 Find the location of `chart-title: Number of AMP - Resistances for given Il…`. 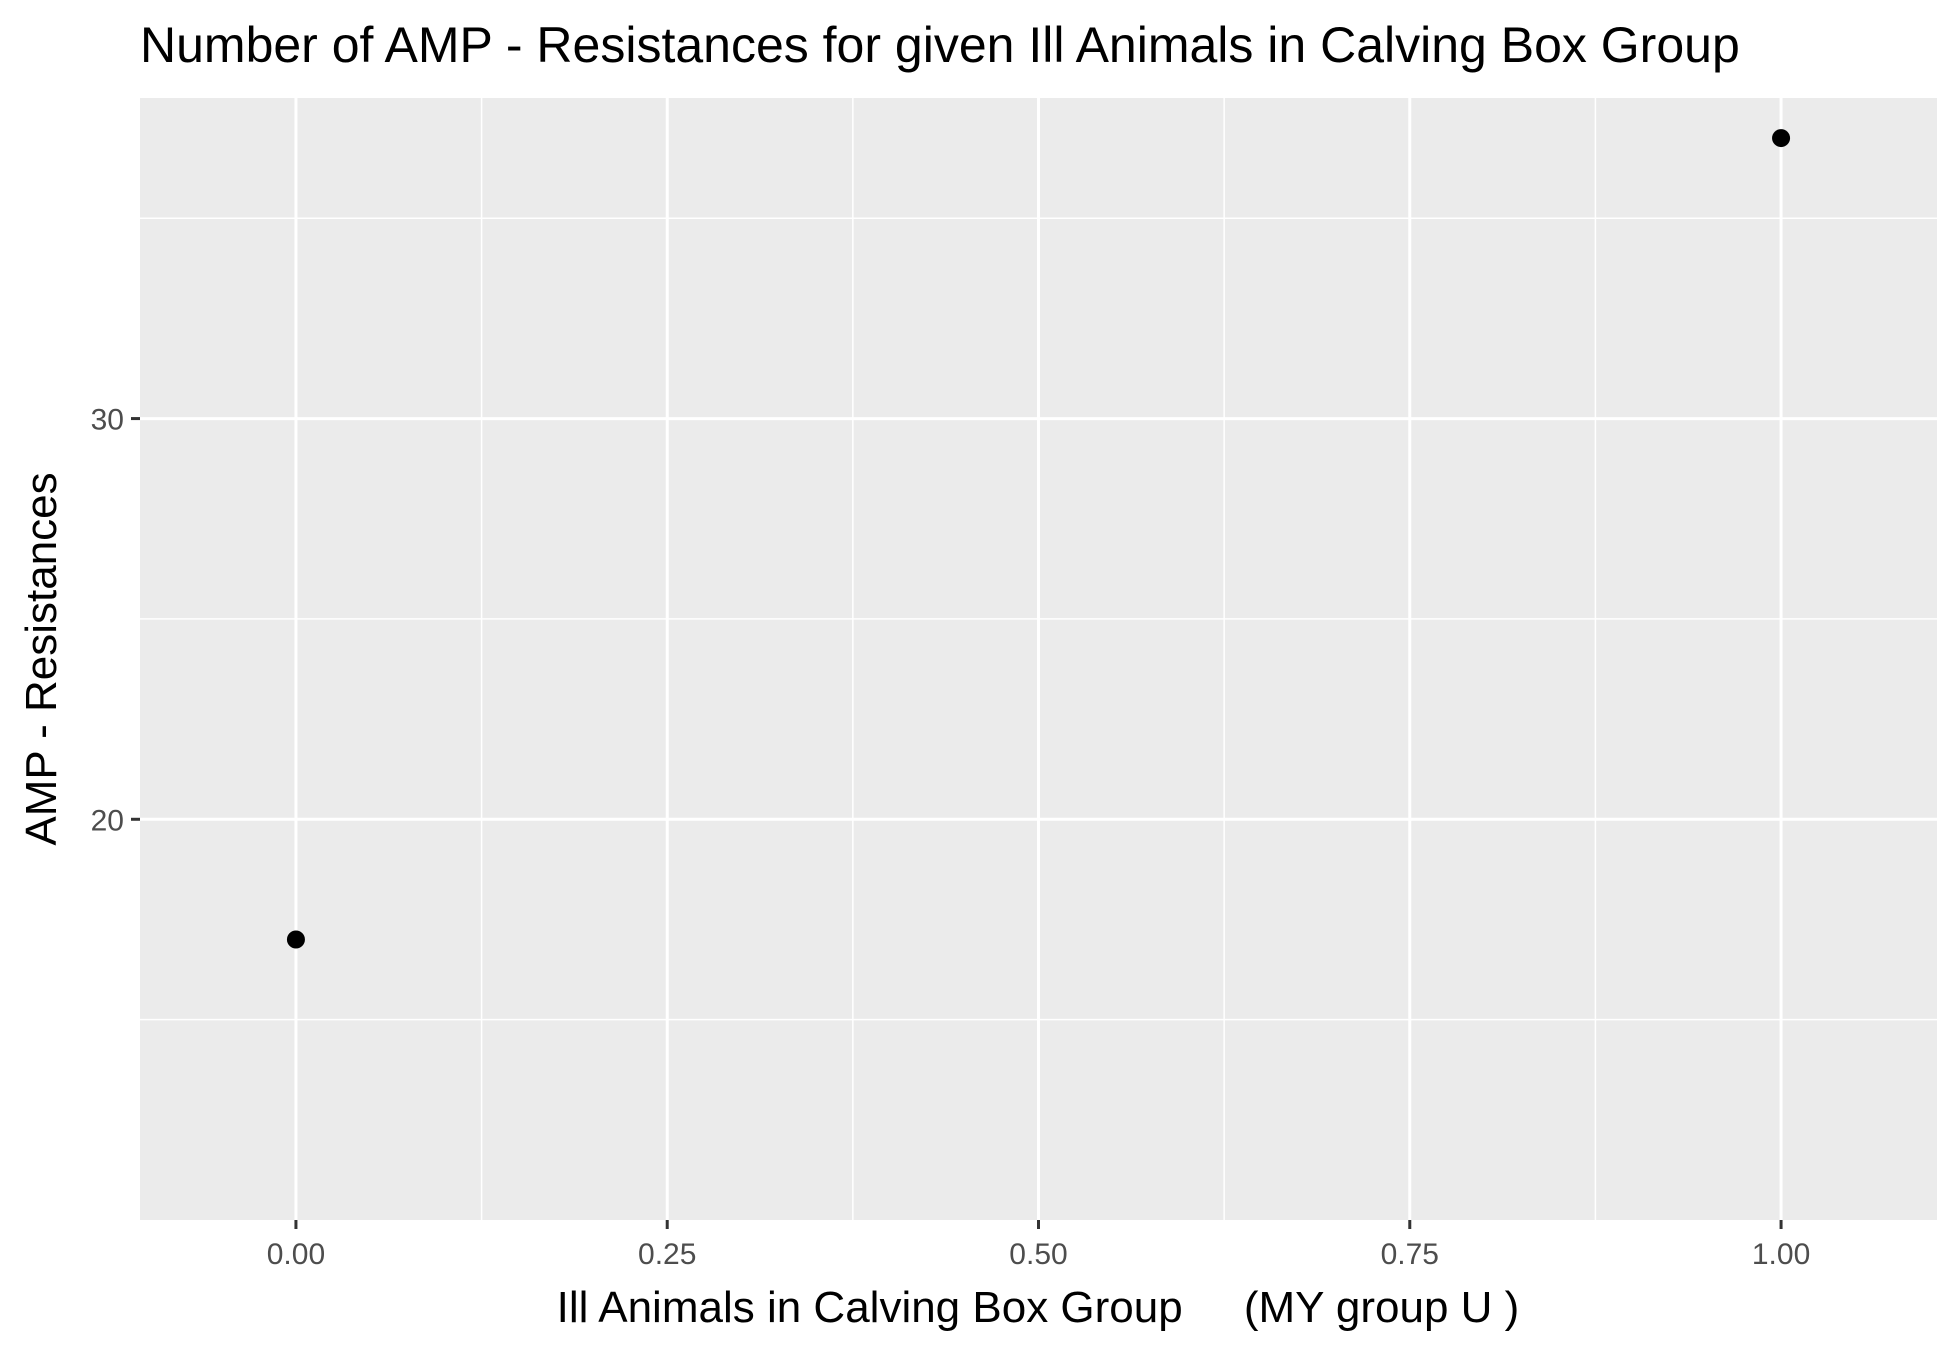

chart-title: Number of AMP - Resistances for given Il… is located at coordinates (940, 45).